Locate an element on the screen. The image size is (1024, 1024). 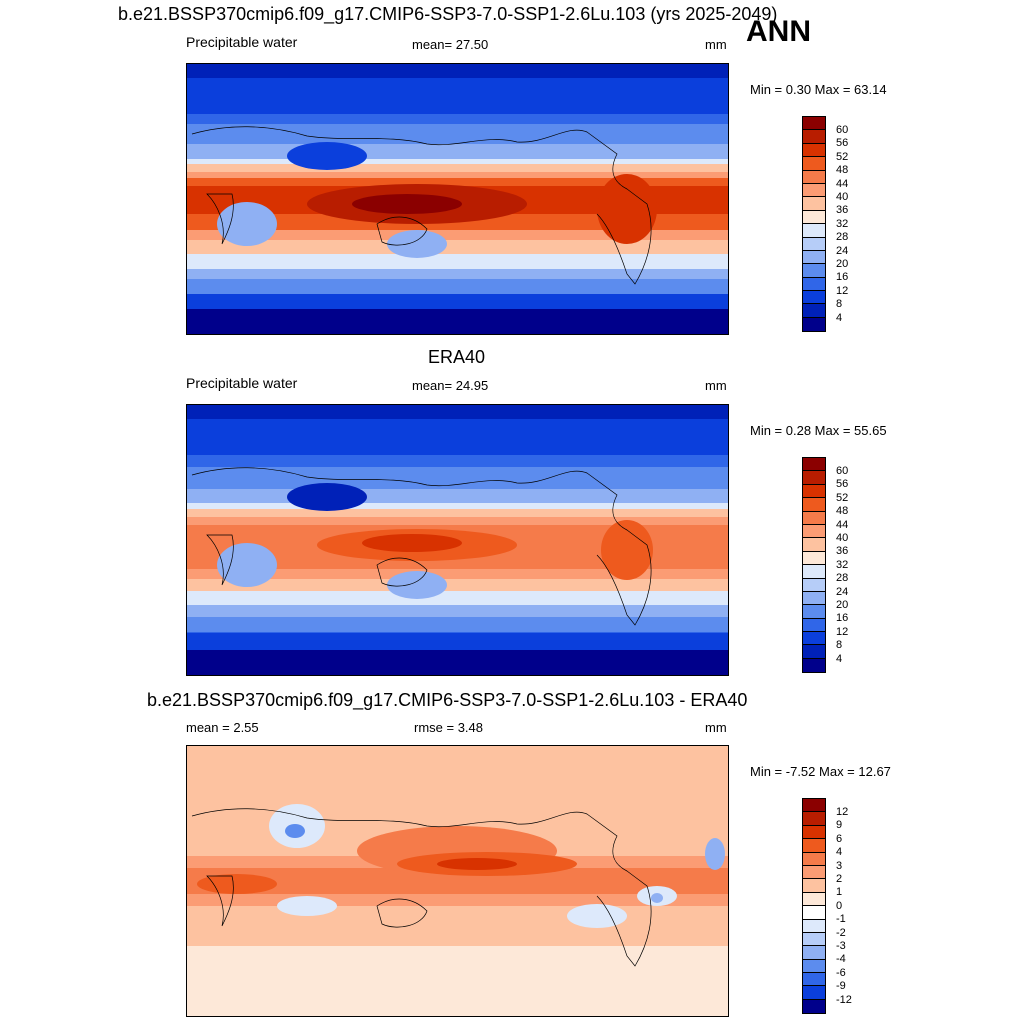
panel2-tick: 28 is located at coordinates (842, 578).